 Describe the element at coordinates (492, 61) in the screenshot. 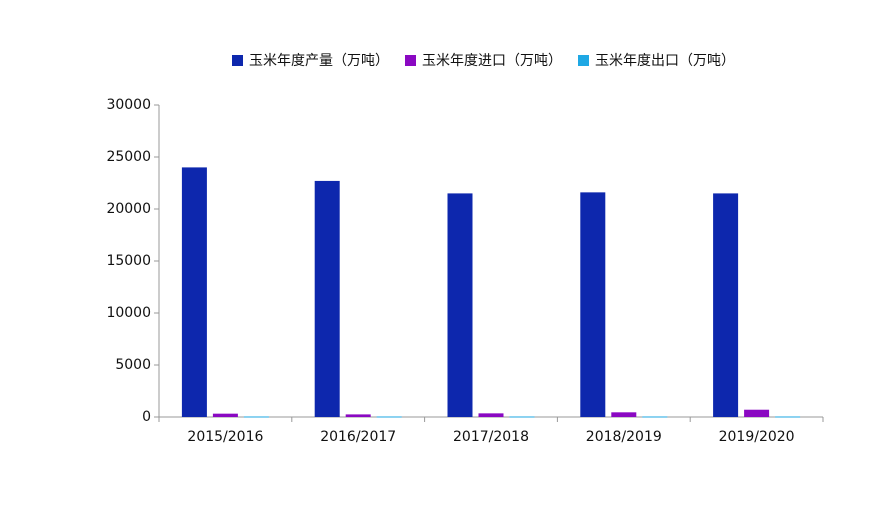

I see `legend-label: 玉米年度进口（万吨）` at that location.